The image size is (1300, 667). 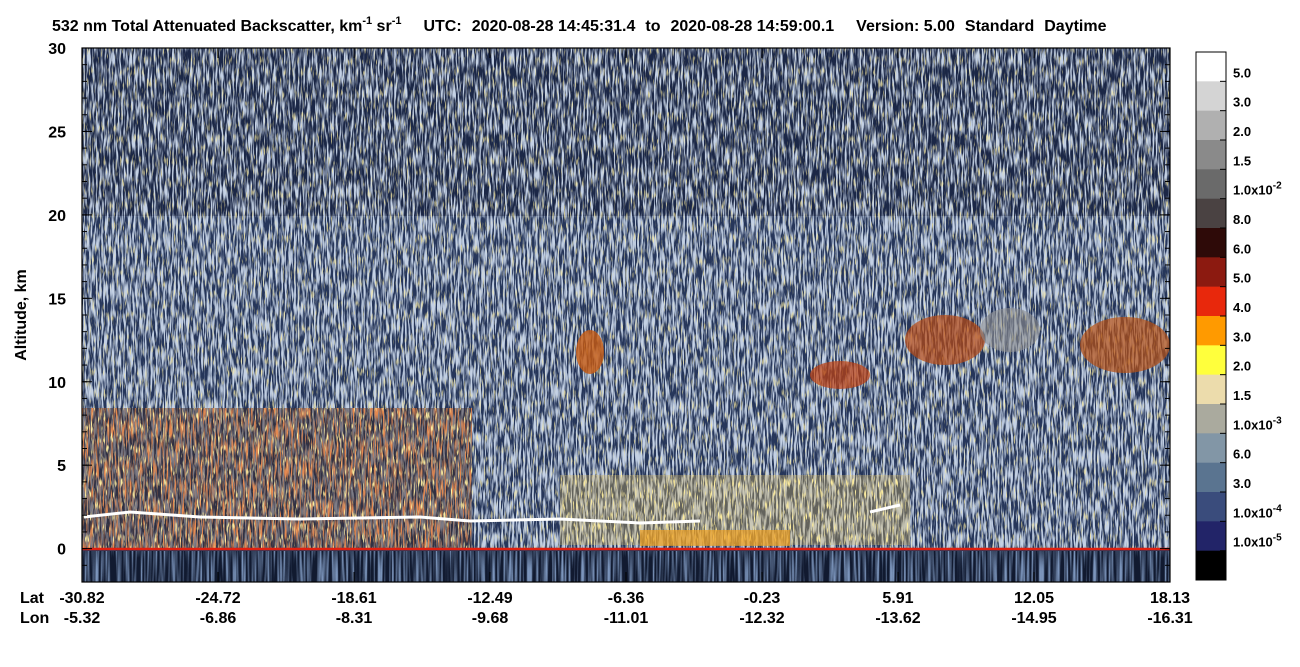 I want to click on x-row-label: Lon, so click(x=34, y=618).